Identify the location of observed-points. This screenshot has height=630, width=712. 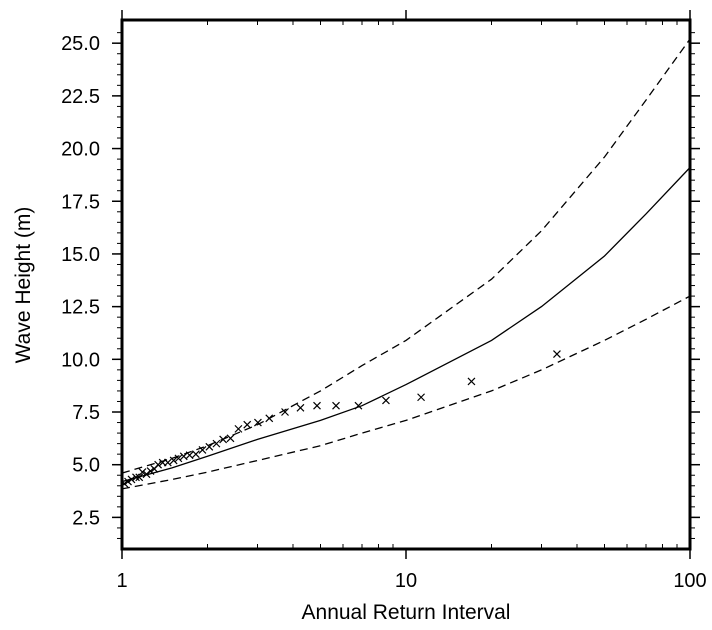
(340, 419).